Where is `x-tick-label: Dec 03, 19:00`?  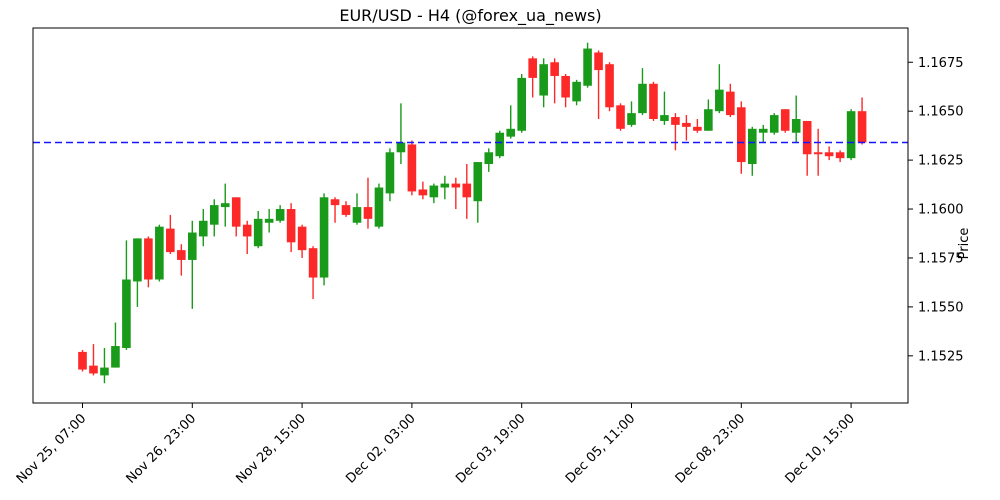 x-tick-label: Dec 03, 19:00 is located at coordinates (490, 448).